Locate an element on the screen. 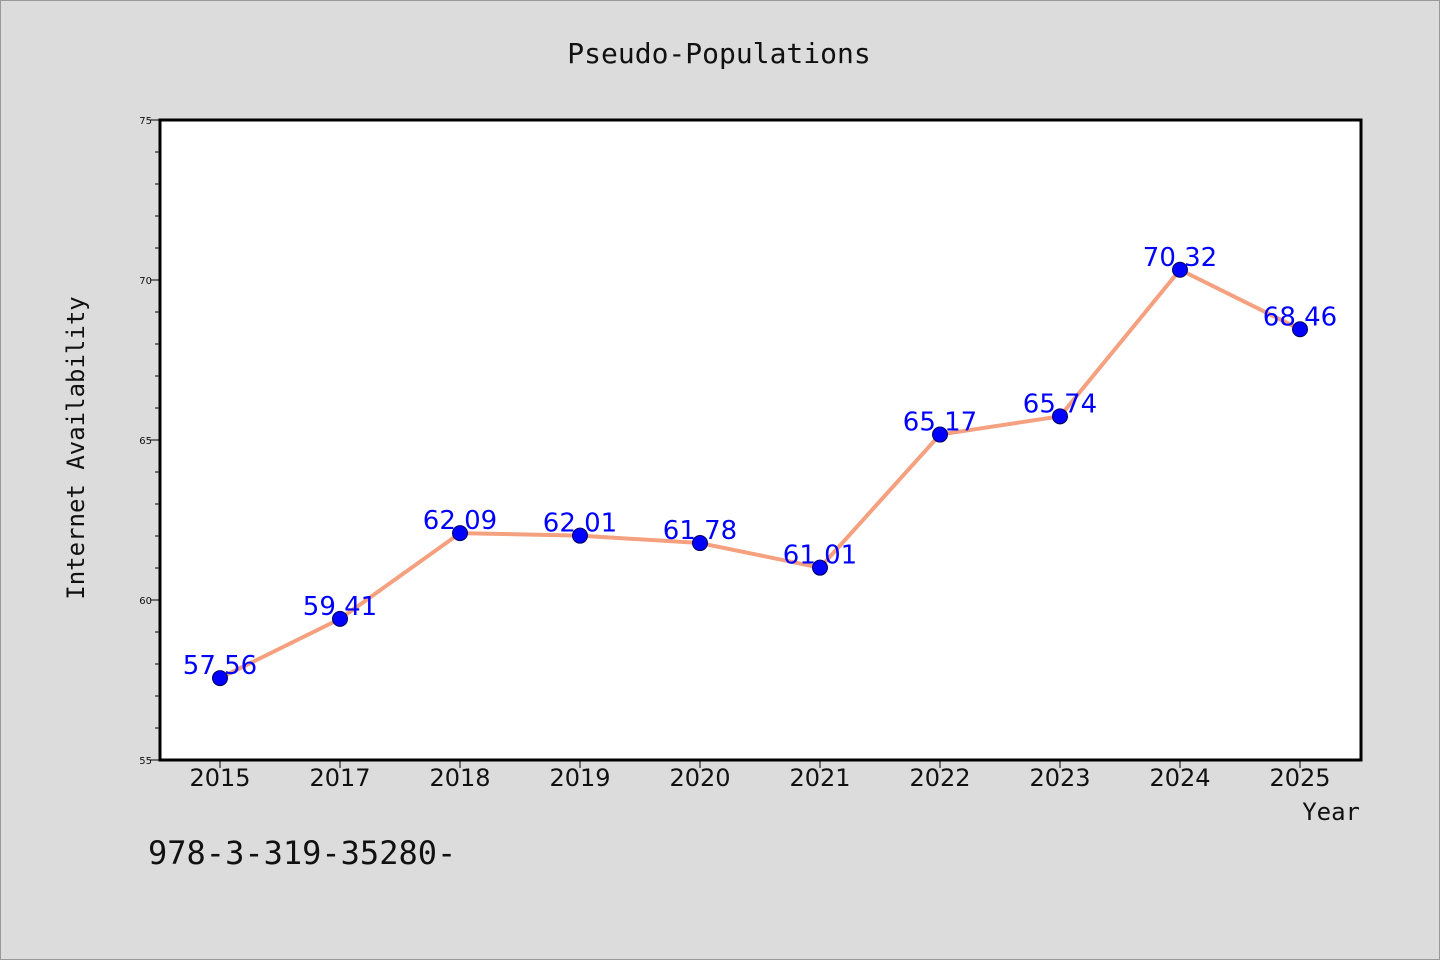  x-axis-label: Year is located at coordinates (1331, 812).